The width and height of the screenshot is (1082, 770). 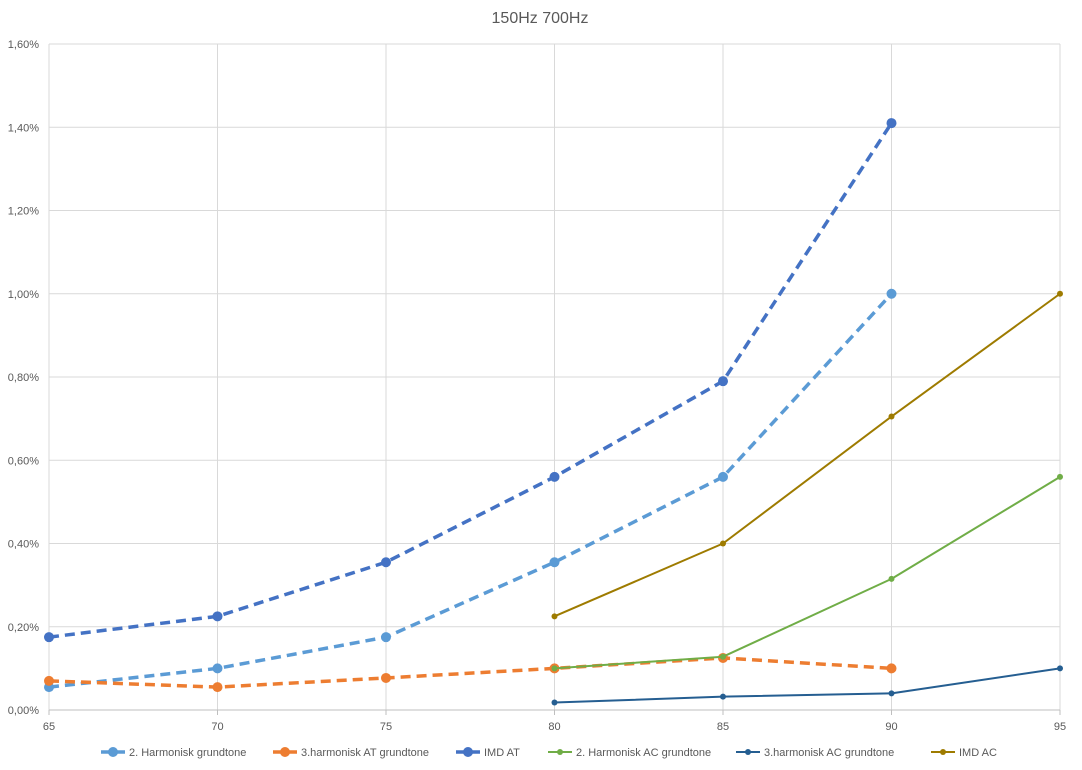 I want to click on x-tick-label: 70, so click(x=217, y=727).